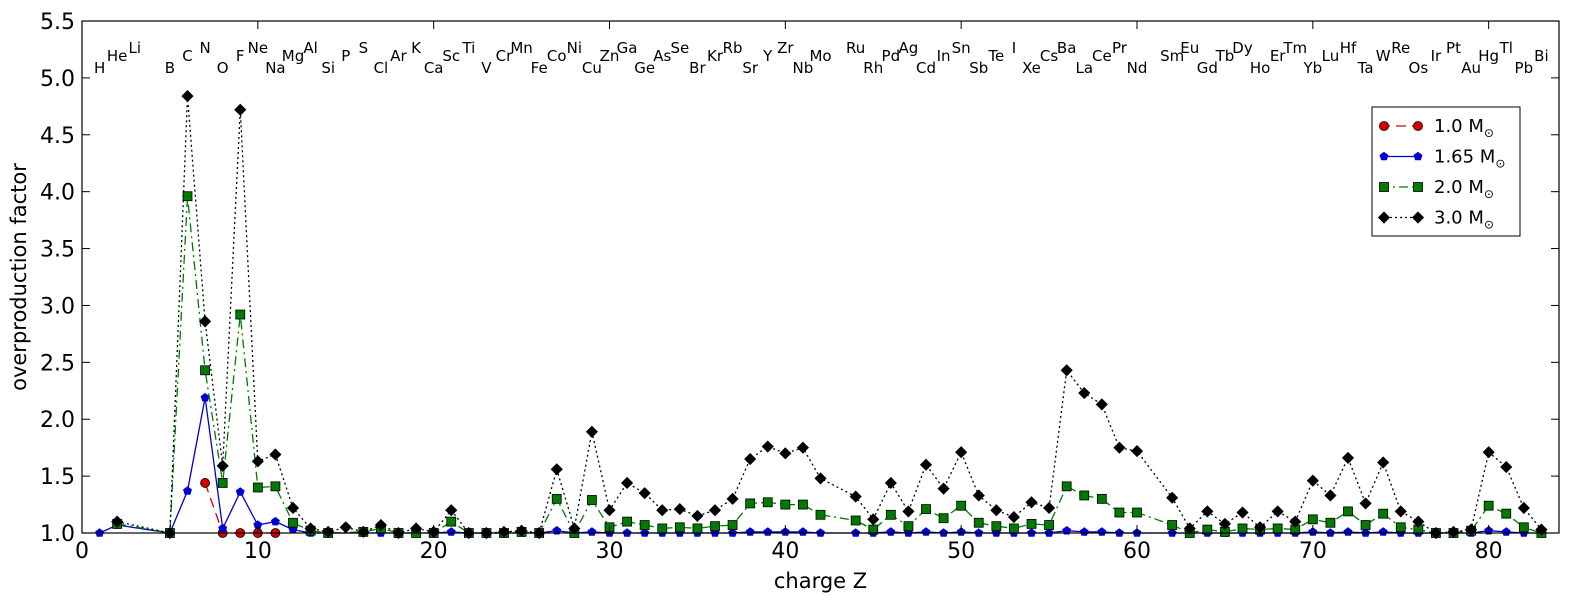  I want to click on element-label-ta: Ta, so click(1365, 68).